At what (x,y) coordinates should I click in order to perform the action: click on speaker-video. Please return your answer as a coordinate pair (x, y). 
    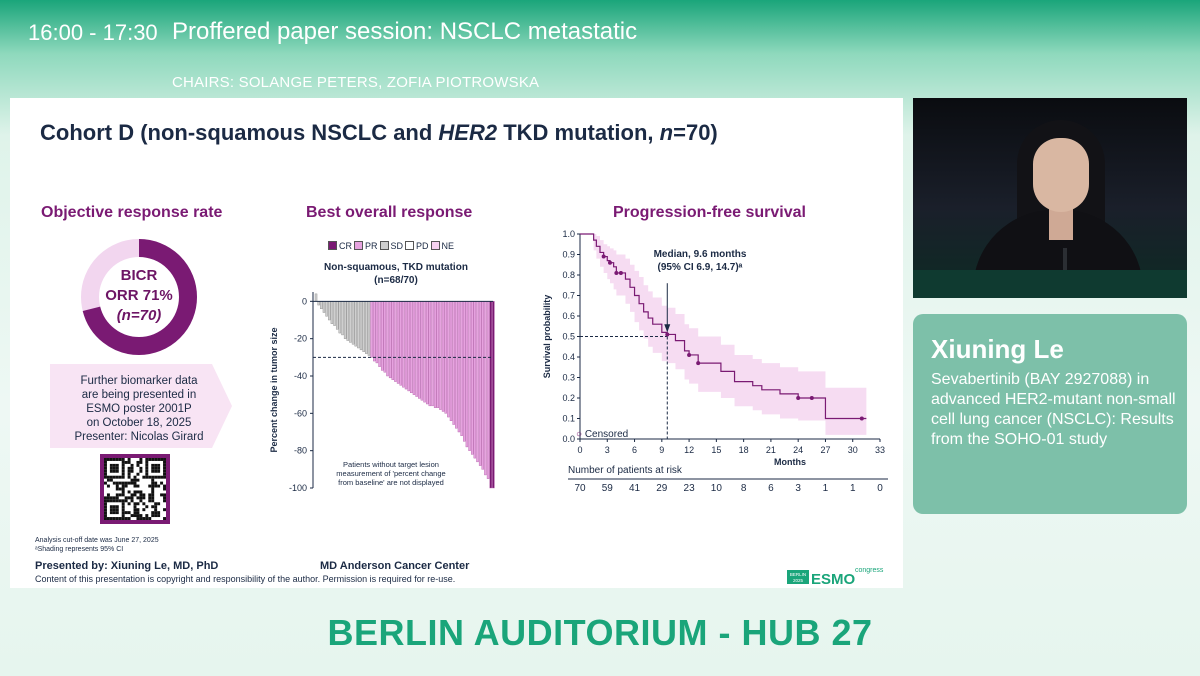
    Looking at the image, I should click on (1050, 198).